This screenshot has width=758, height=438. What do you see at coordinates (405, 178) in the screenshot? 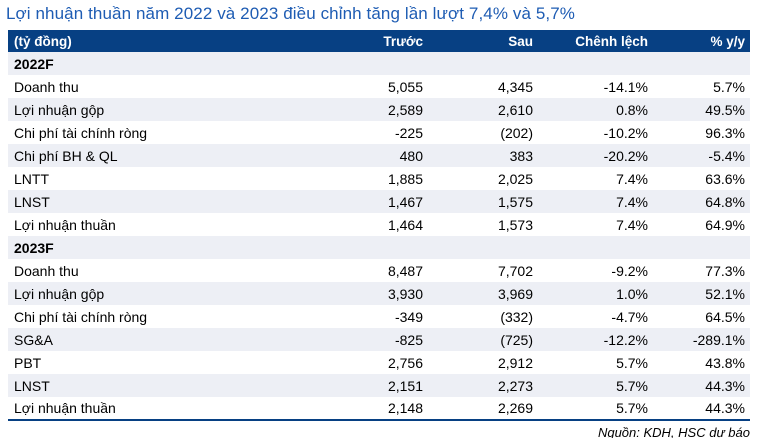
I see `truoc-cell: 1,885` at bounding box center [405, 178].